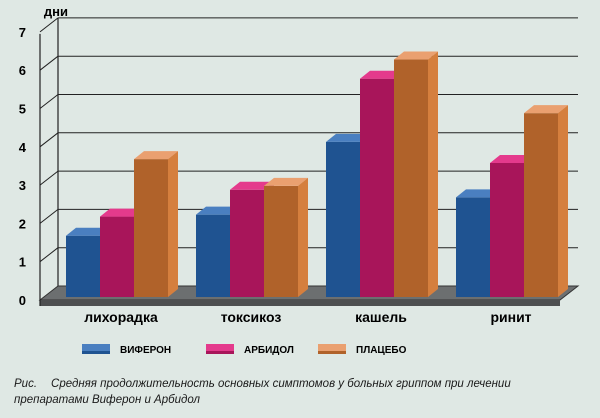 The image size is (600, 418). I want to click on legend-label: ПЛАЦЕБО, so click(381, 350).